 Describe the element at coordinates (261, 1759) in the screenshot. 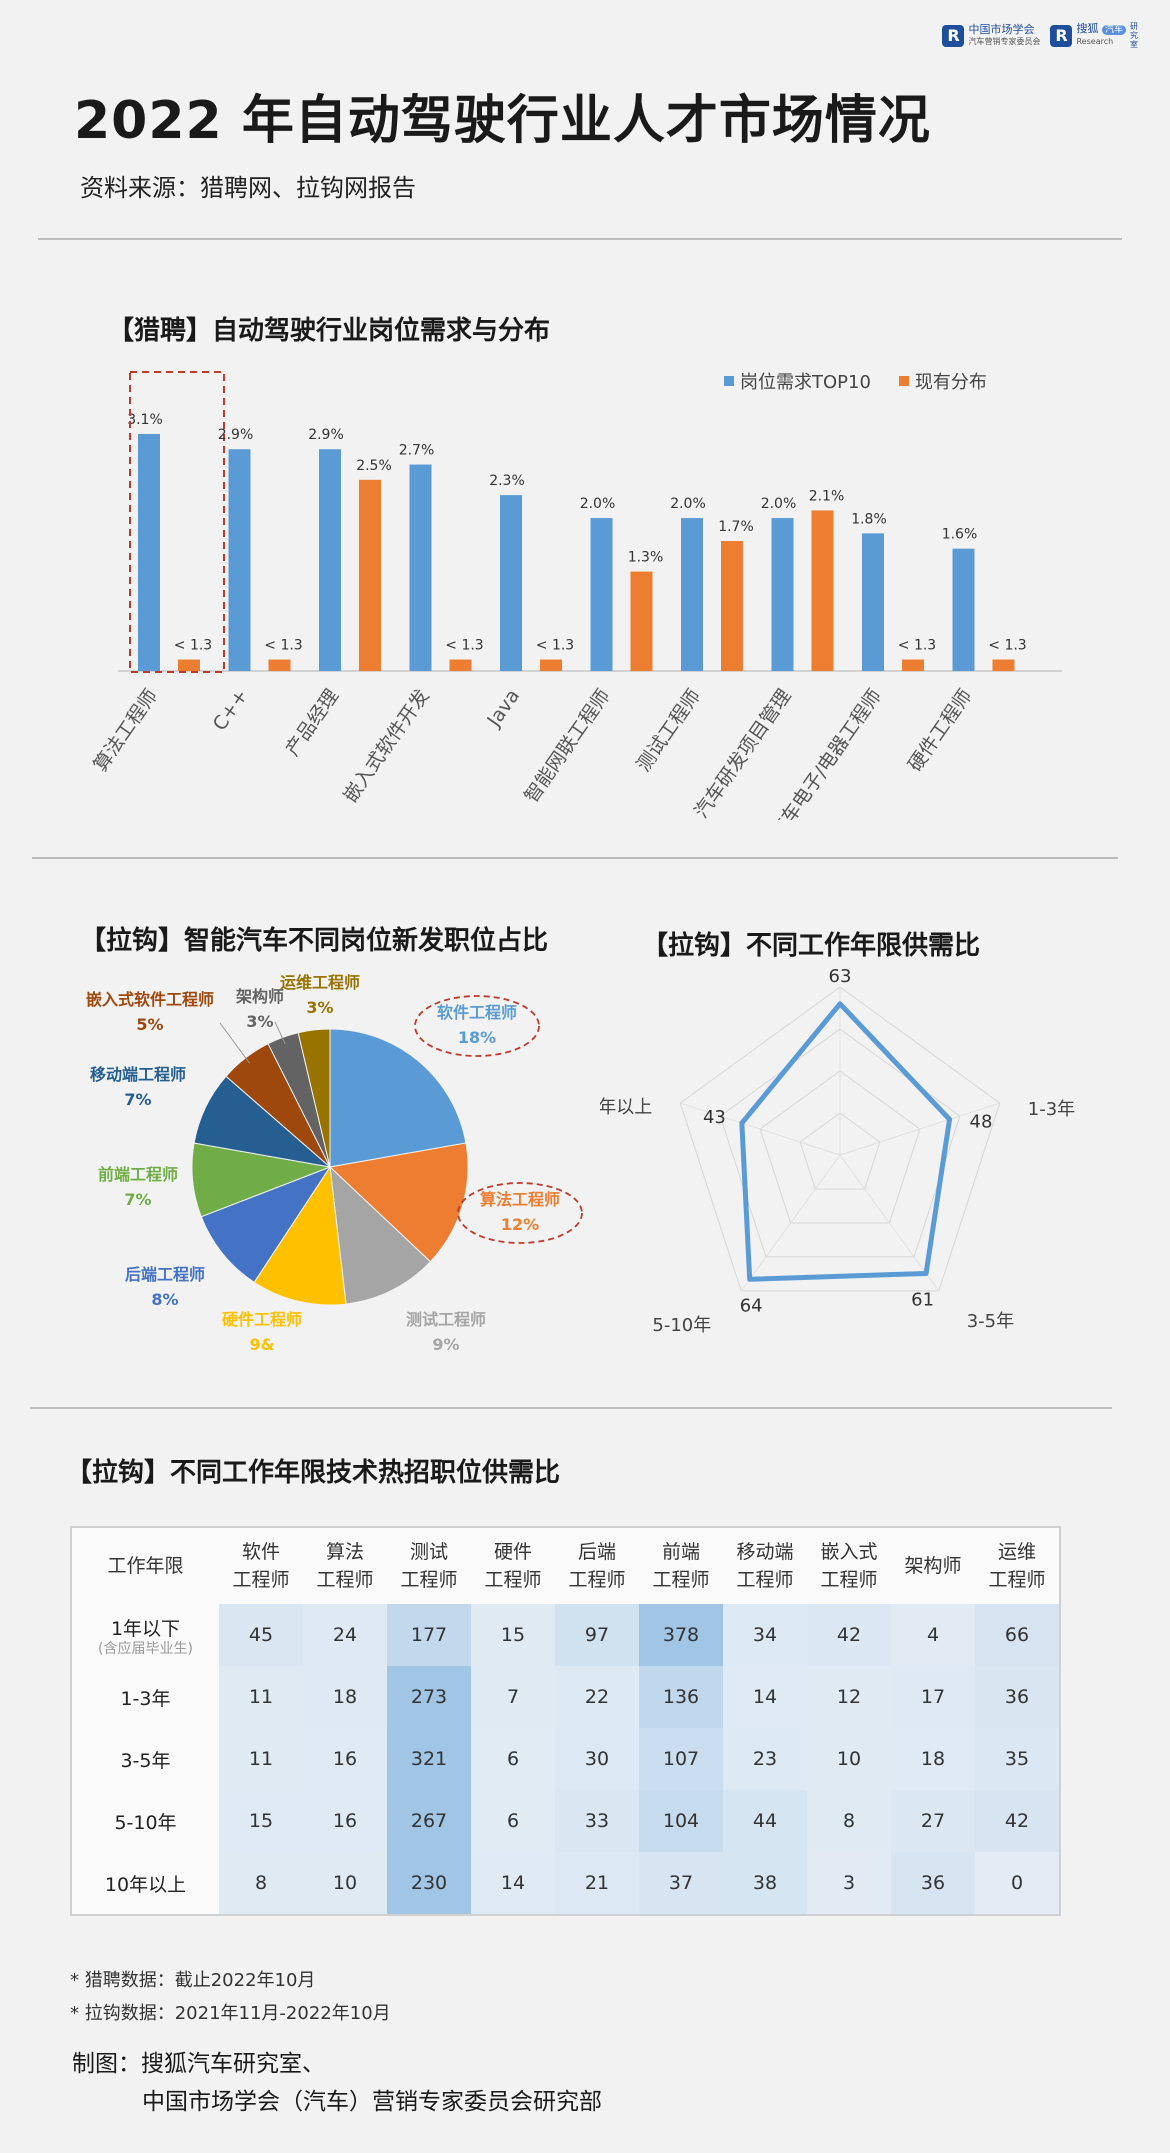

I see `heatmap-cell: 11` at that location.